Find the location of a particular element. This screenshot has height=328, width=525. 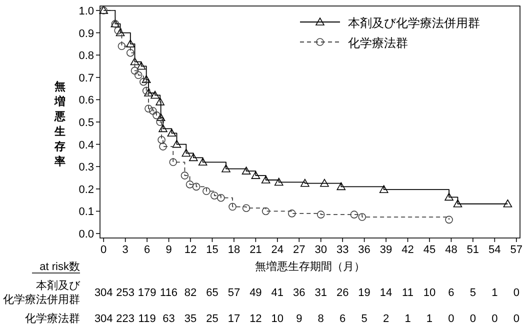

x-tick-label: 6 is located at coordinates (147, 250).